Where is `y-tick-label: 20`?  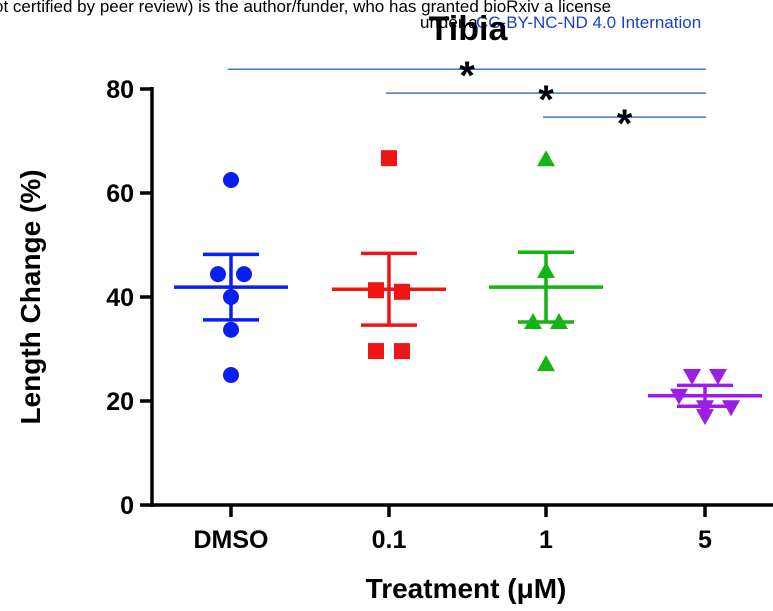
y-tick-label: 20 is located at coordinates (120, 402).